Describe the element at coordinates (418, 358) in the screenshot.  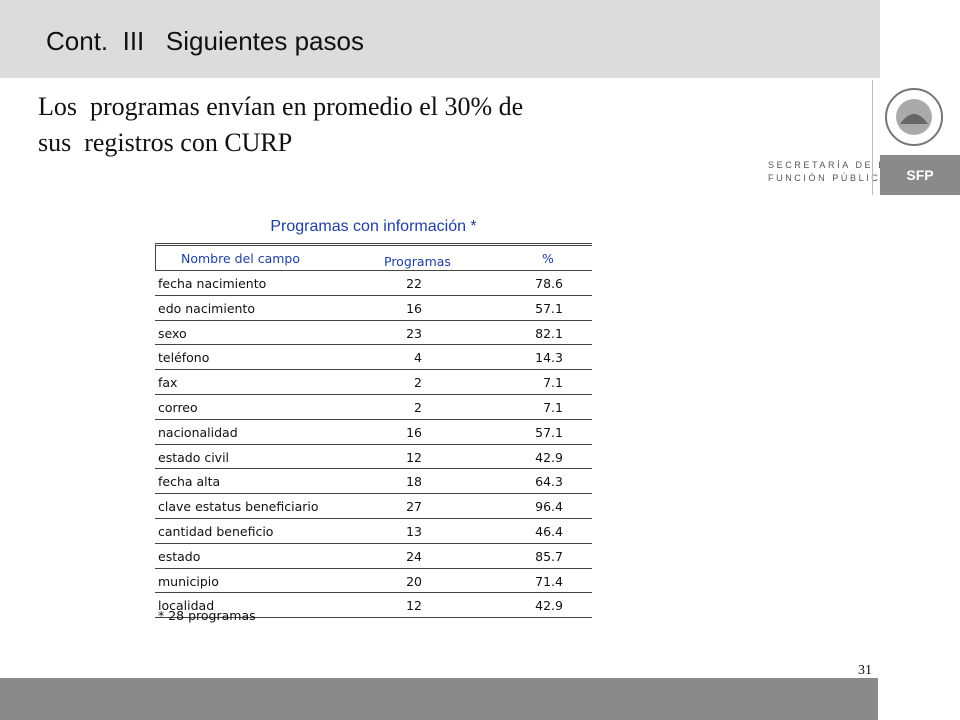
I see `cell: 4` at that location.